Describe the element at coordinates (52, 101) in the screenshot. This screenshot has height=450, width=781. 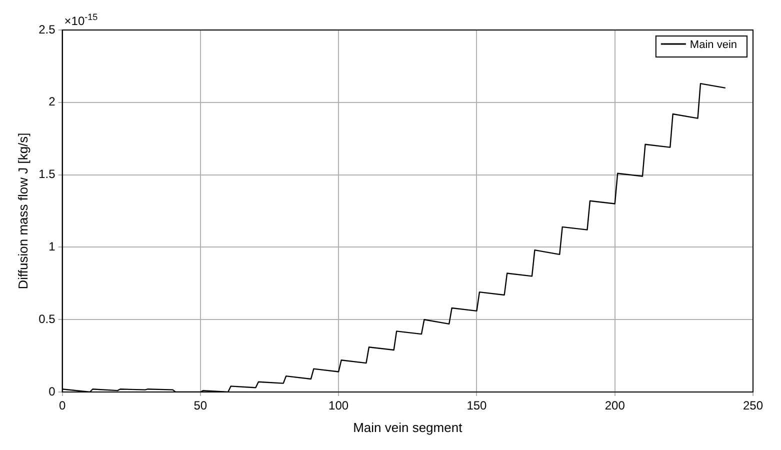
I see `y-tick-label: 2` at that location.